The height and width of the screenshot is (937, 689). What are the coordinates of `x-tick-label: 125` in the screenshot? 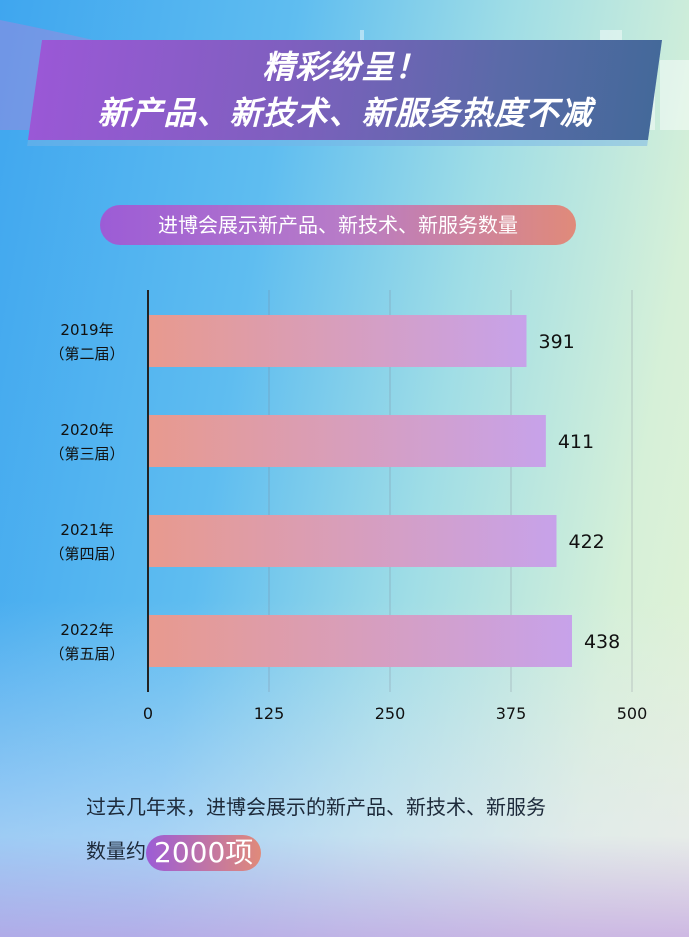 It's located at (269, 713).